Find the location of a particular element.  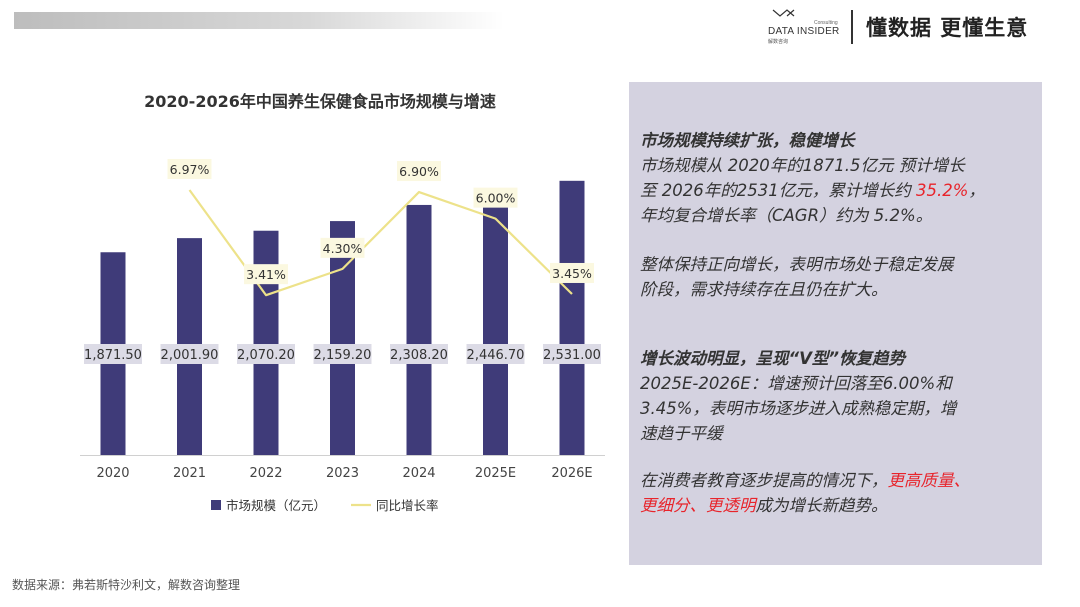

highlight-growth: 35.2% is located at coordinates (942, 190).